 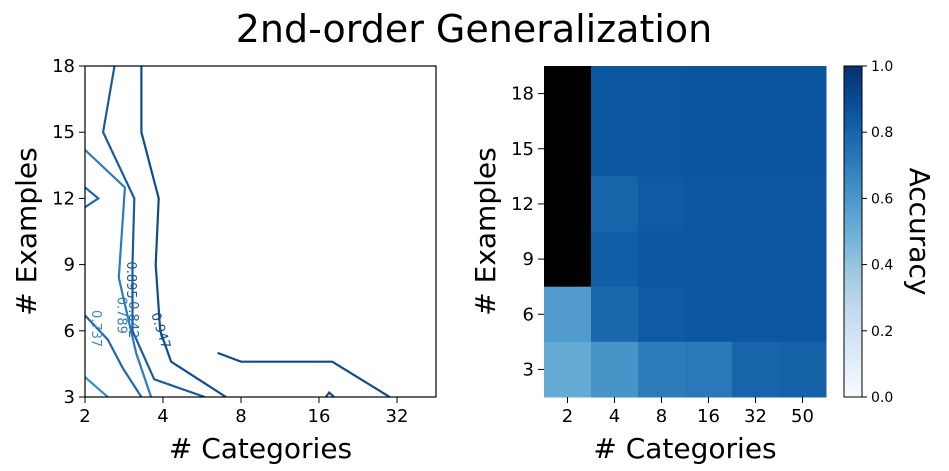 I want to click on contour-label: 0.737, so click(x=95, y=328).